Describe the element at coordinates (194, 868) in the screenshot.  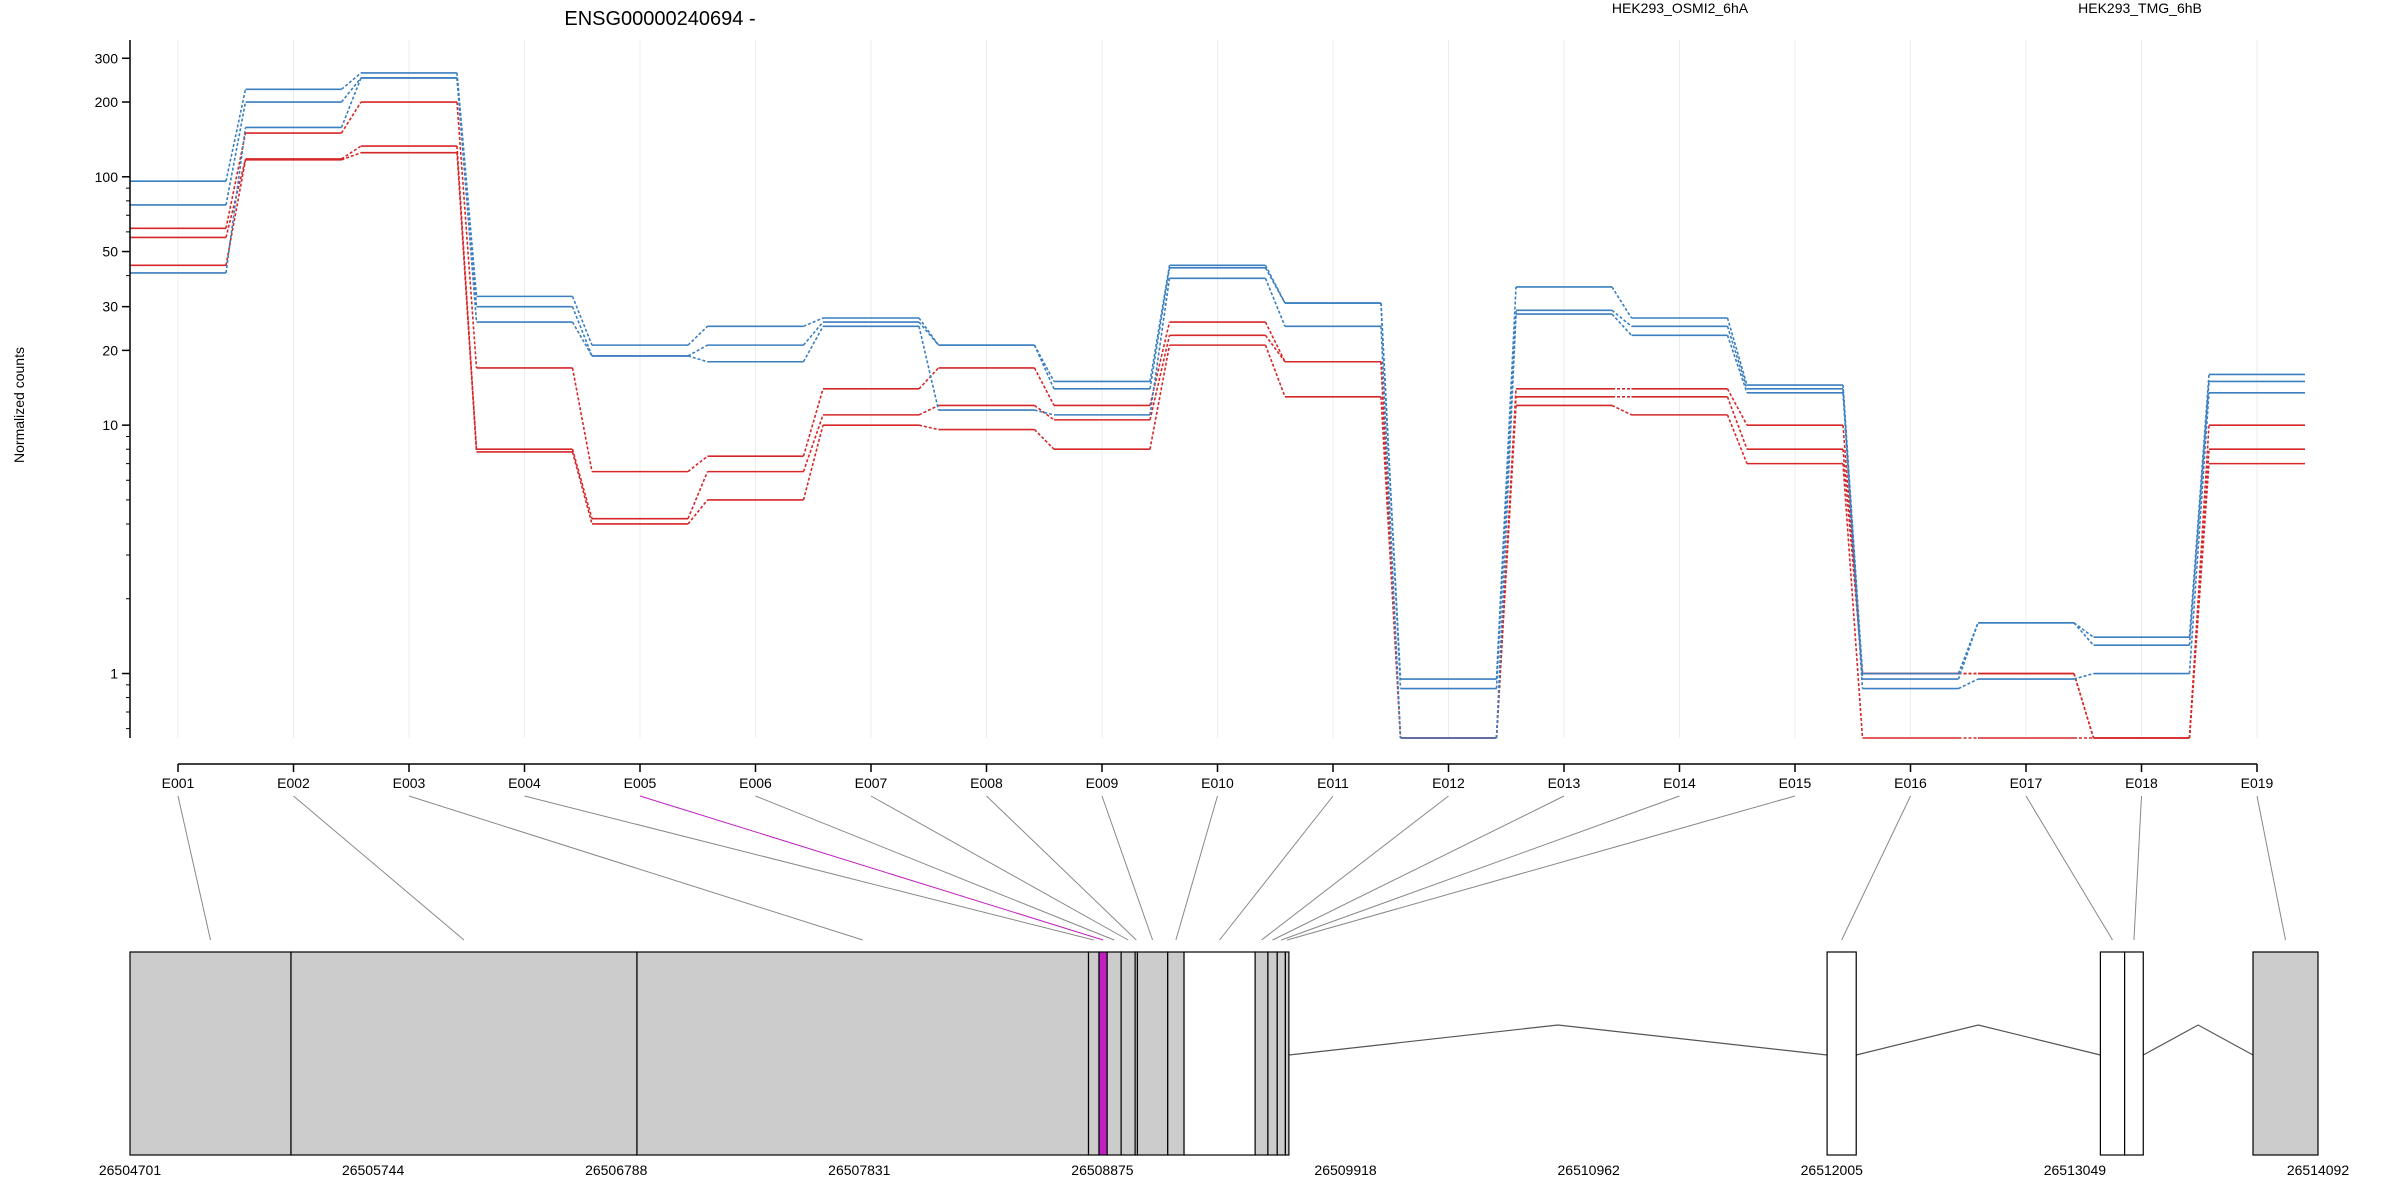
I see `connector-E001` at that location.